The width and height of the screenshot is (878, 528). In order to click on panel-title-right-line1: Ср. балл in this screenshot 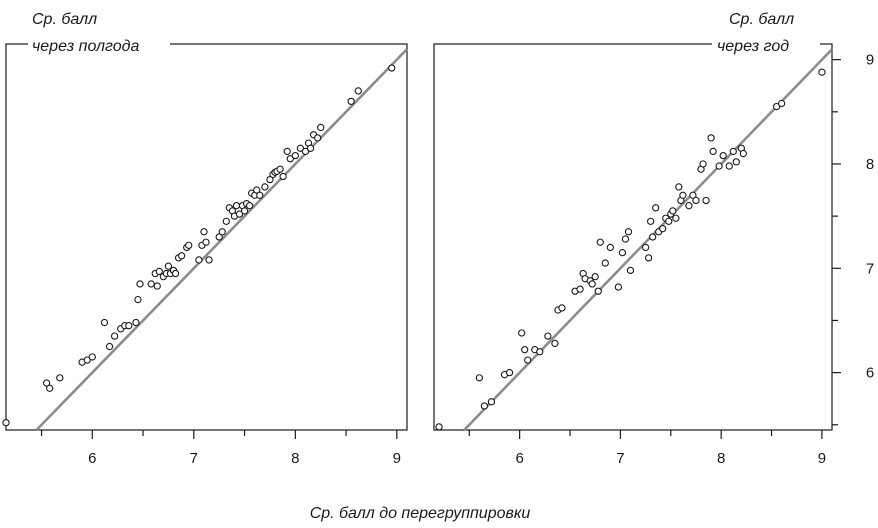, I will do `click(761, 19)`.